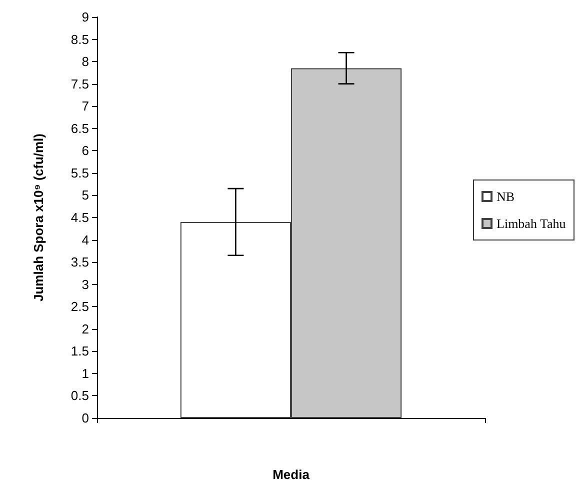 The image size is (576, 492). Describe the element at coordinates (85, 328) in the screenshot. I see `y-tick-label: 2` at that location.